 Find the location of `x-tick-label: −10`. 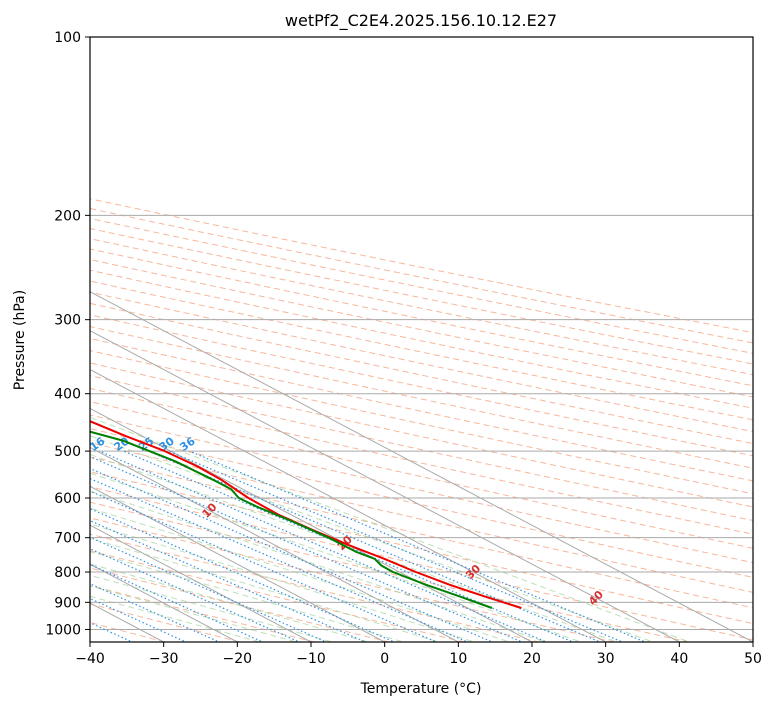

x-tick-label: −10 is located at coordinates (311, 659).